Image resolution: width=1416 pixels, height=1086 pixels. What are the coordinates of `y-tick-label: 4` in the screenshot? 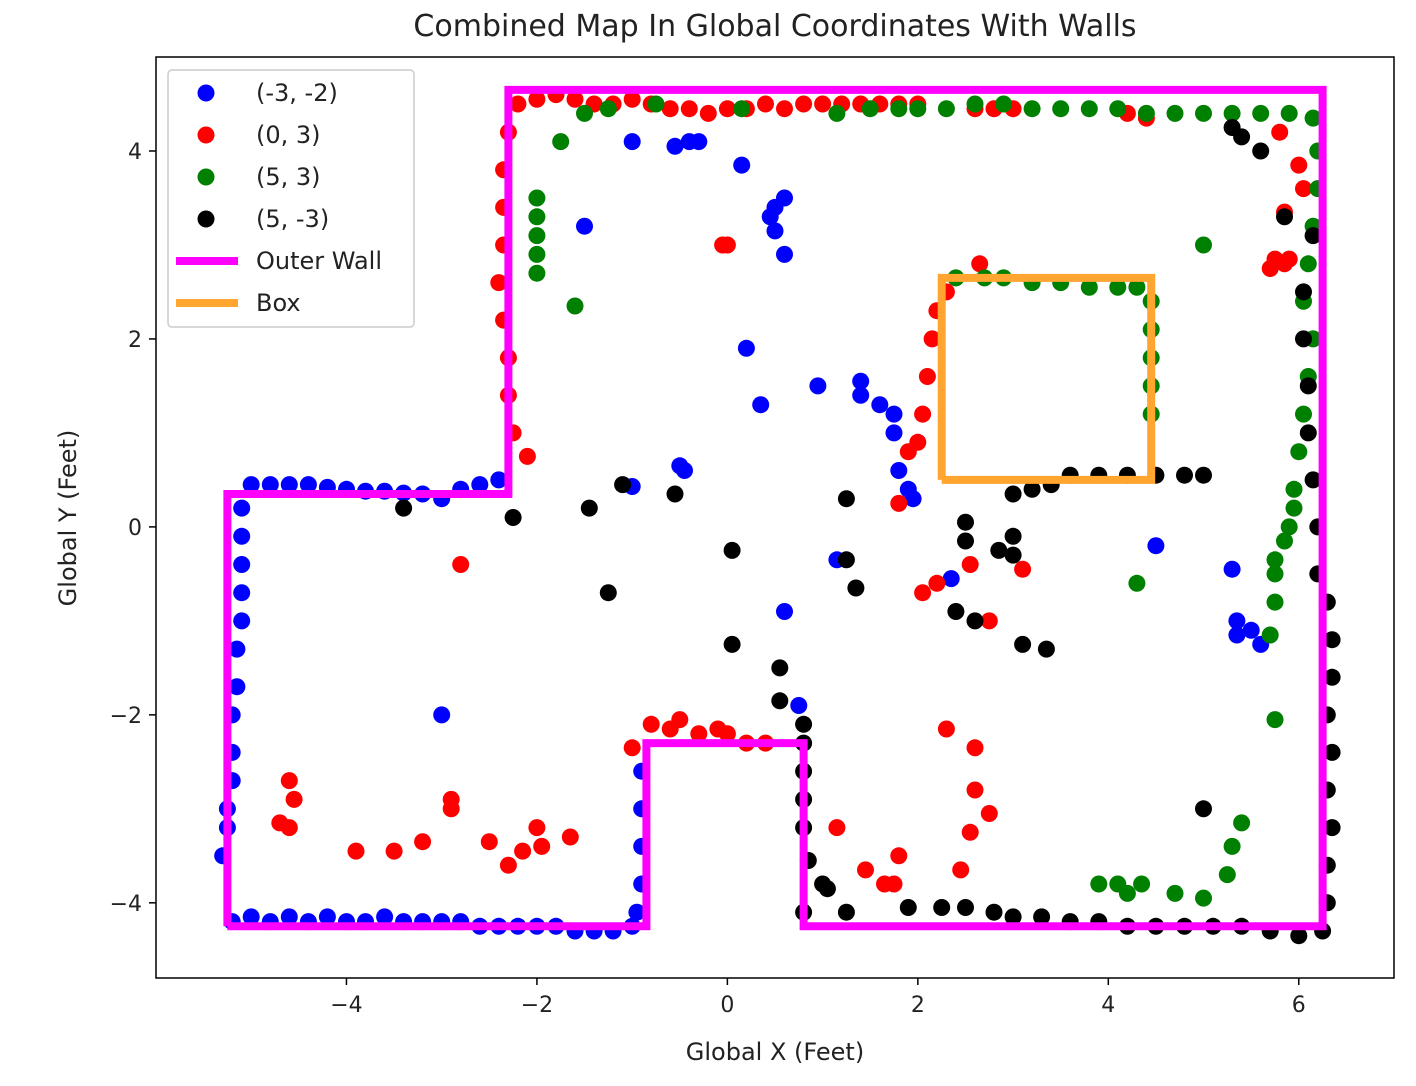 It's located at (135, 152).